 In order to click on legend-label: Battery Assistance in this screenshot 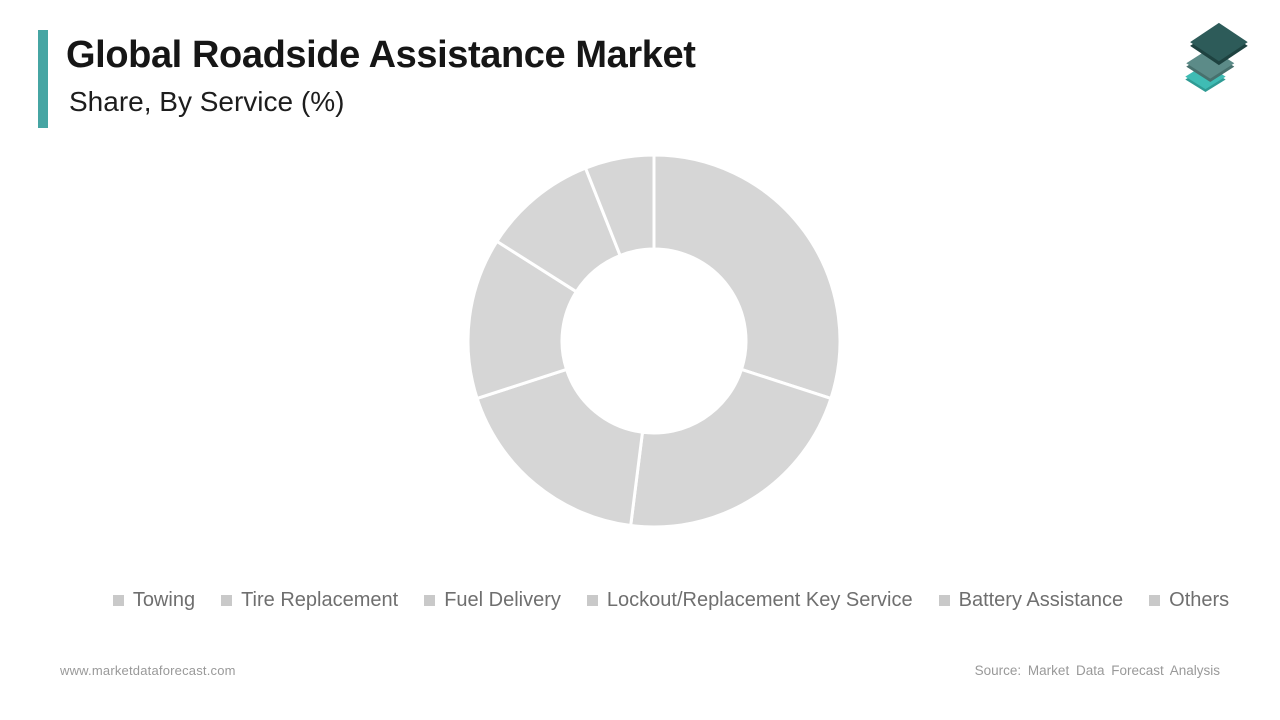, I will do `click(1041, 600)`.